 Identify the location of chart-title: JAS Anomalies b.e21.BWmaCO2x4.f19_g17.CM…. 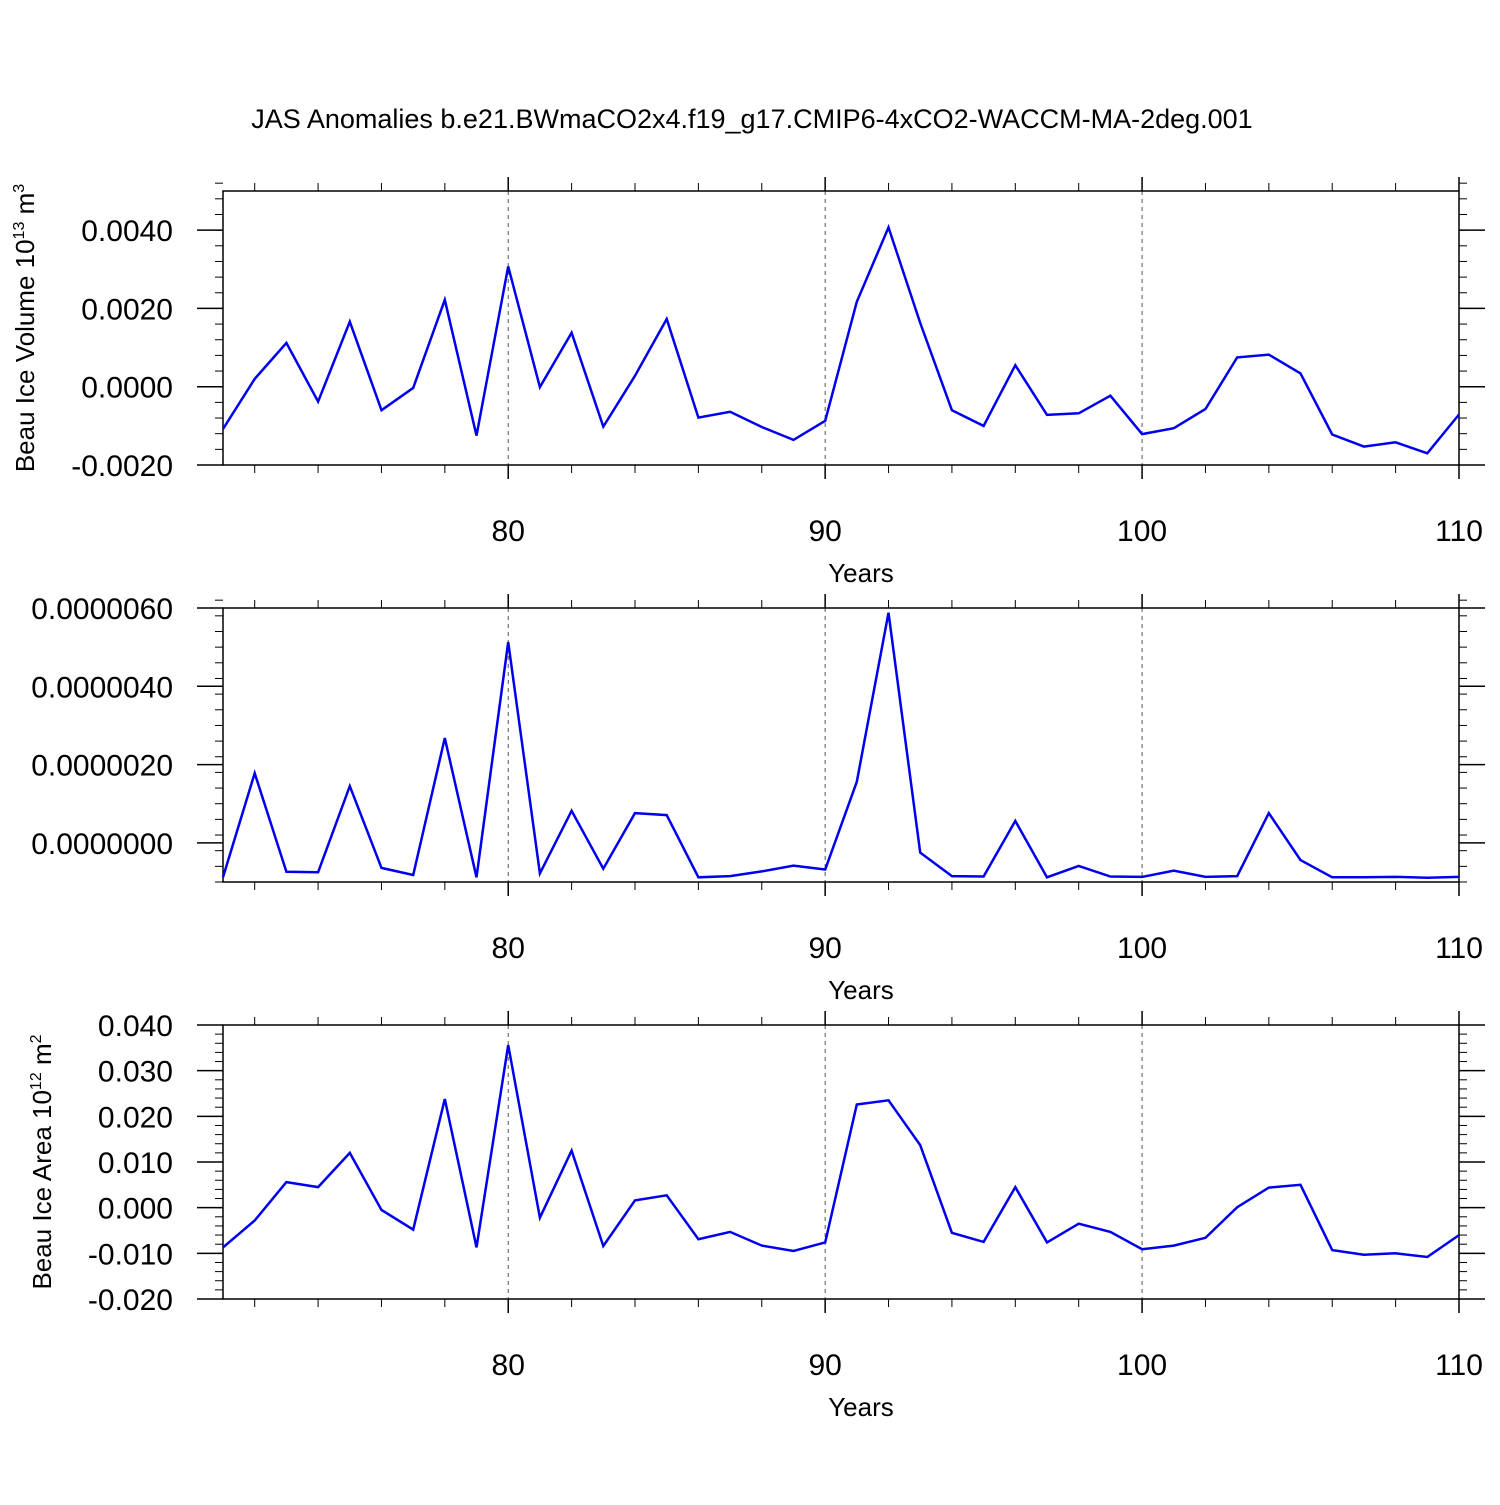
(751, 119).